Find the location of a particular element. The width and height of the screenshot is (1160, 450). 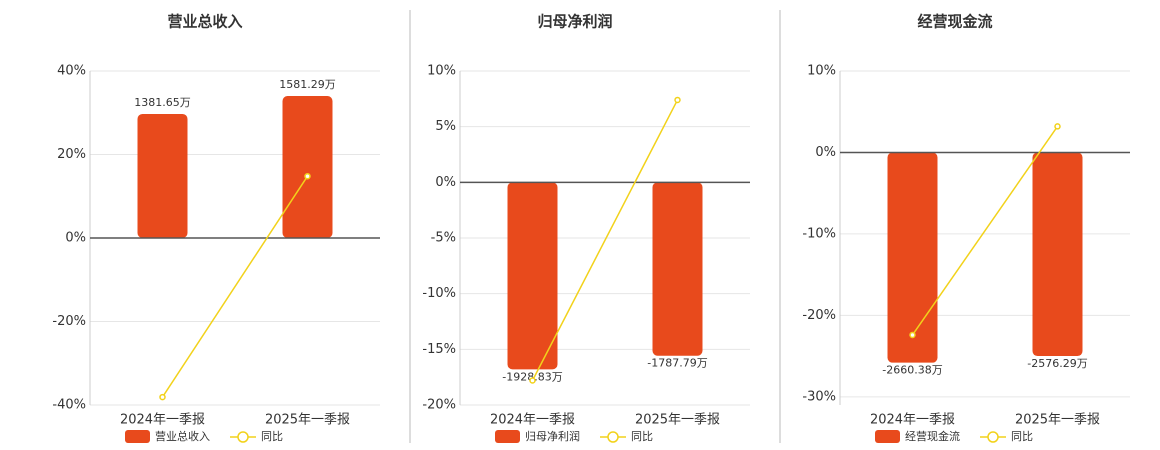

chart-title: 营业总收入 is located at coordinates (204, 22).